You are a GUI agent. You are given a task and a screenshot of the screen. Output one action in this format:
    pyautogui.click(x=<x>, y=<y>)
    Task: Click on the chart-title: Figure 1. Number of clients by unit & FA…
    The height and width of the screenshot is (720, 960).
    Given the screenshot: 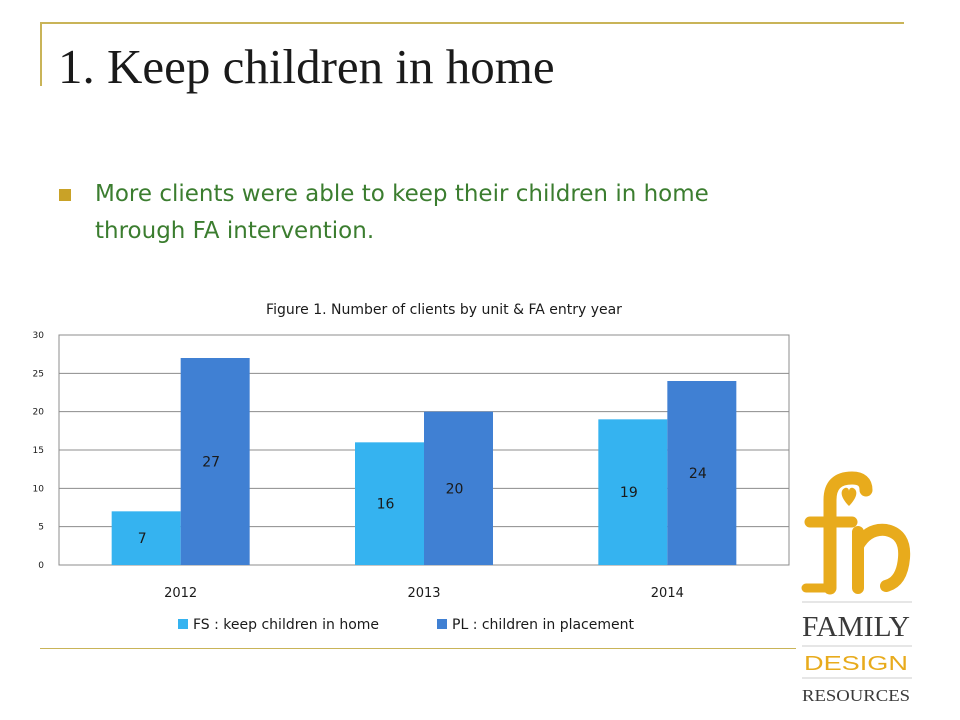 What is the action you would take?
    pyautogui.click(x=444, y=310)
    